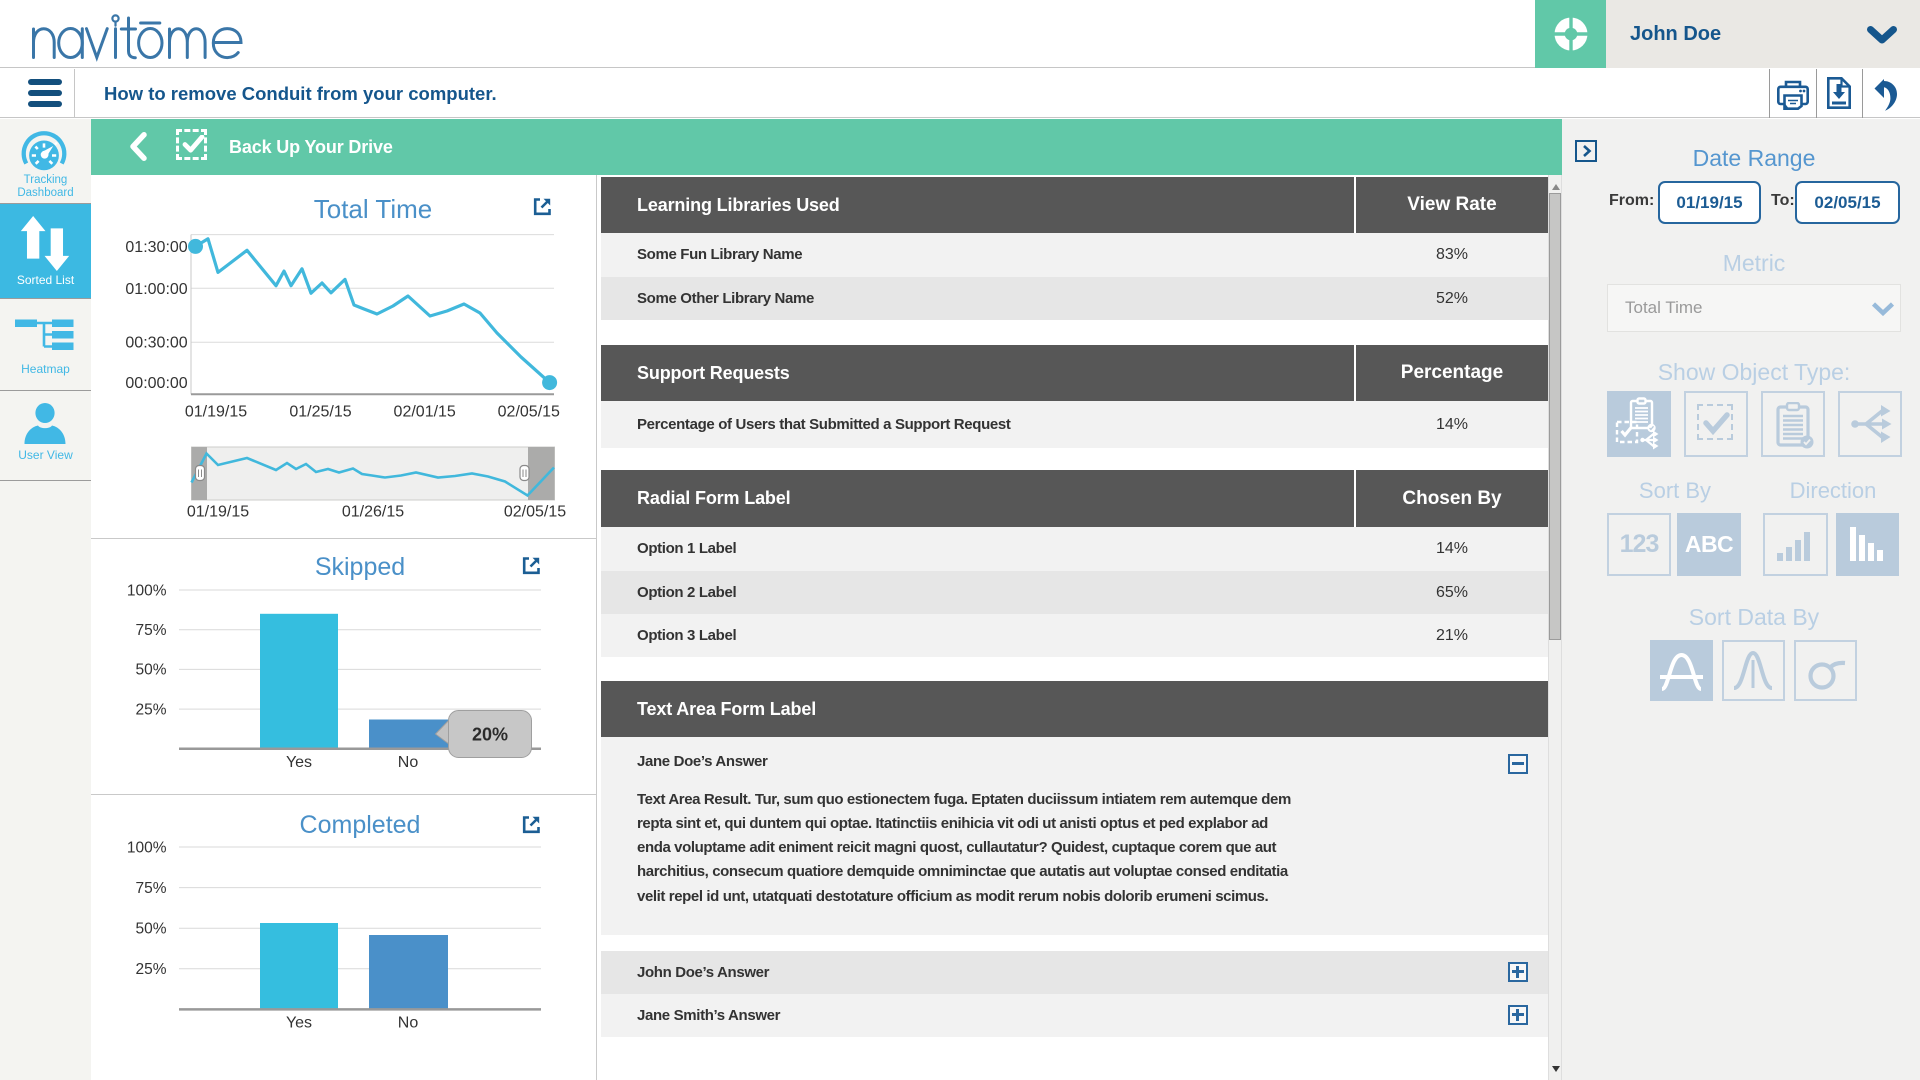 This screenshot has width=1920, height=1080. I want to click on svg-text: 01/26/15, so click(373, 512).